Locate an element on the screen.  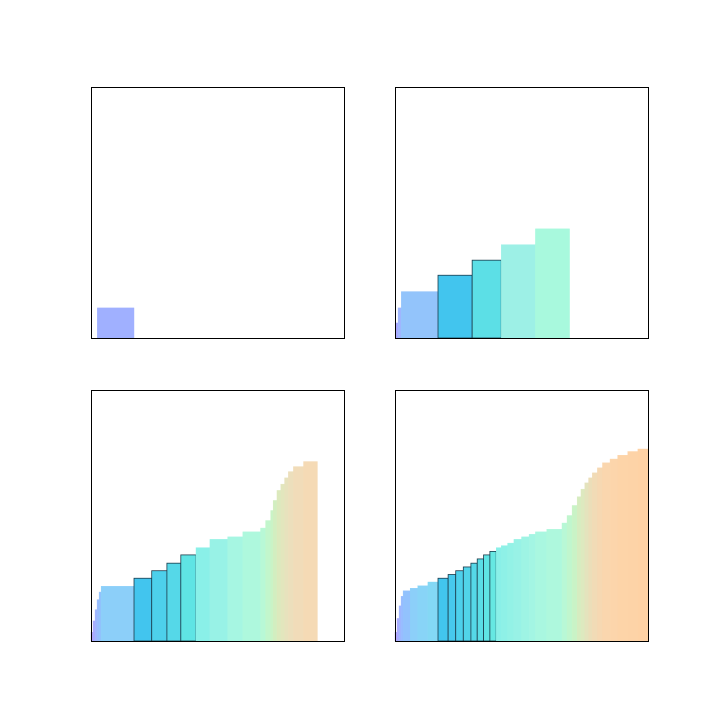
chart-panel-bottom-right is located at coordinates (521, 516).